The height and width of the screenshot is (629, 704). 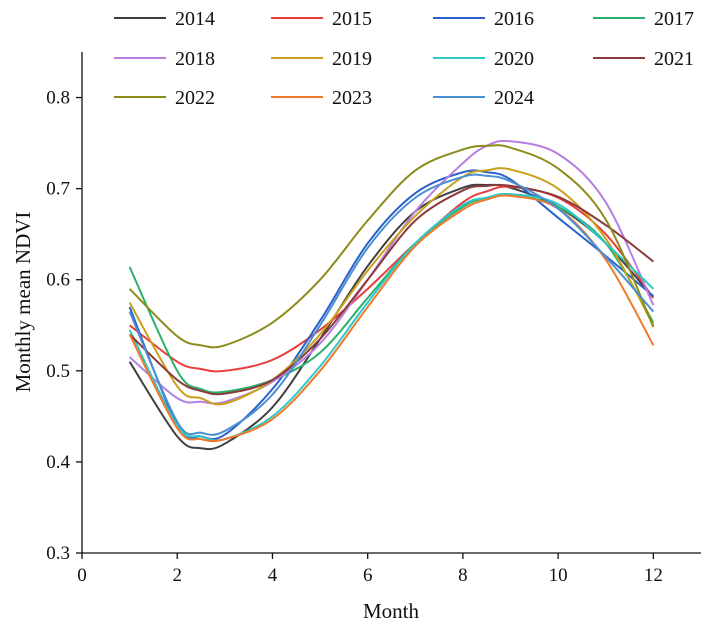 What do you see at coordinates (58, 98) in the screenshot?
I see `y-tick-label: 0.8` at bounding box center [58, 98].